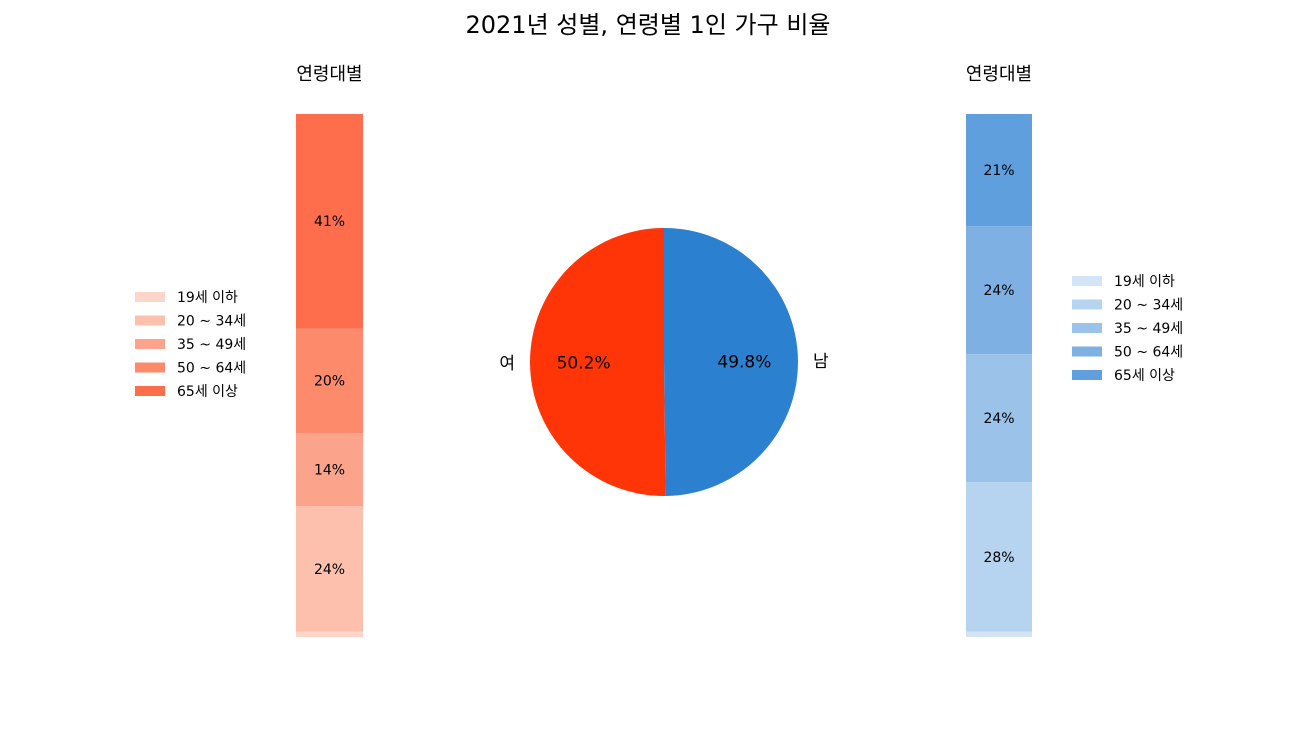 The image size is (1296, 729). What do you see at coordinates (584, 364) in the screenshot?
I see `pie-pct-label-0: 50.2%` at bounding box center [584, 364].